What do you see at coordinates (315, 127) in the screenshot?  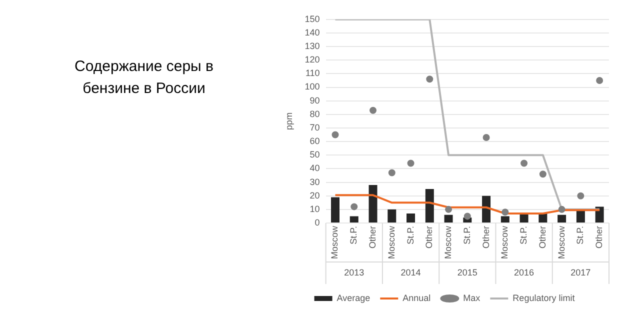 I see `y-tick-label: 70` at bounding box center [315, 127].